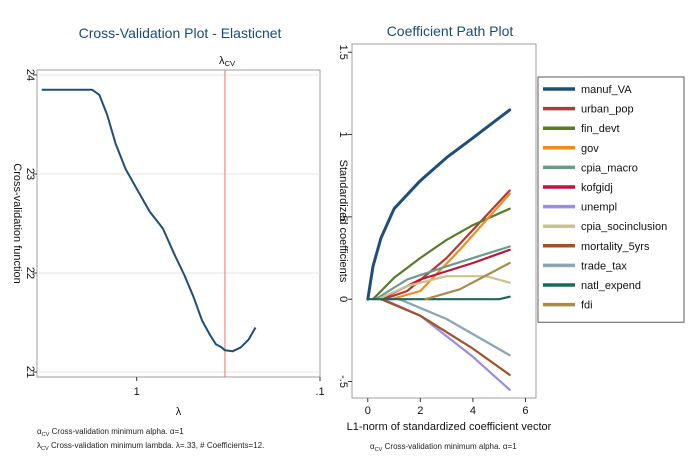 The image size is (690, 472). Describe the element at coordinates (597, 188) in the screenshot. I see `coef-legend-label-5: kofgidj` at that location.